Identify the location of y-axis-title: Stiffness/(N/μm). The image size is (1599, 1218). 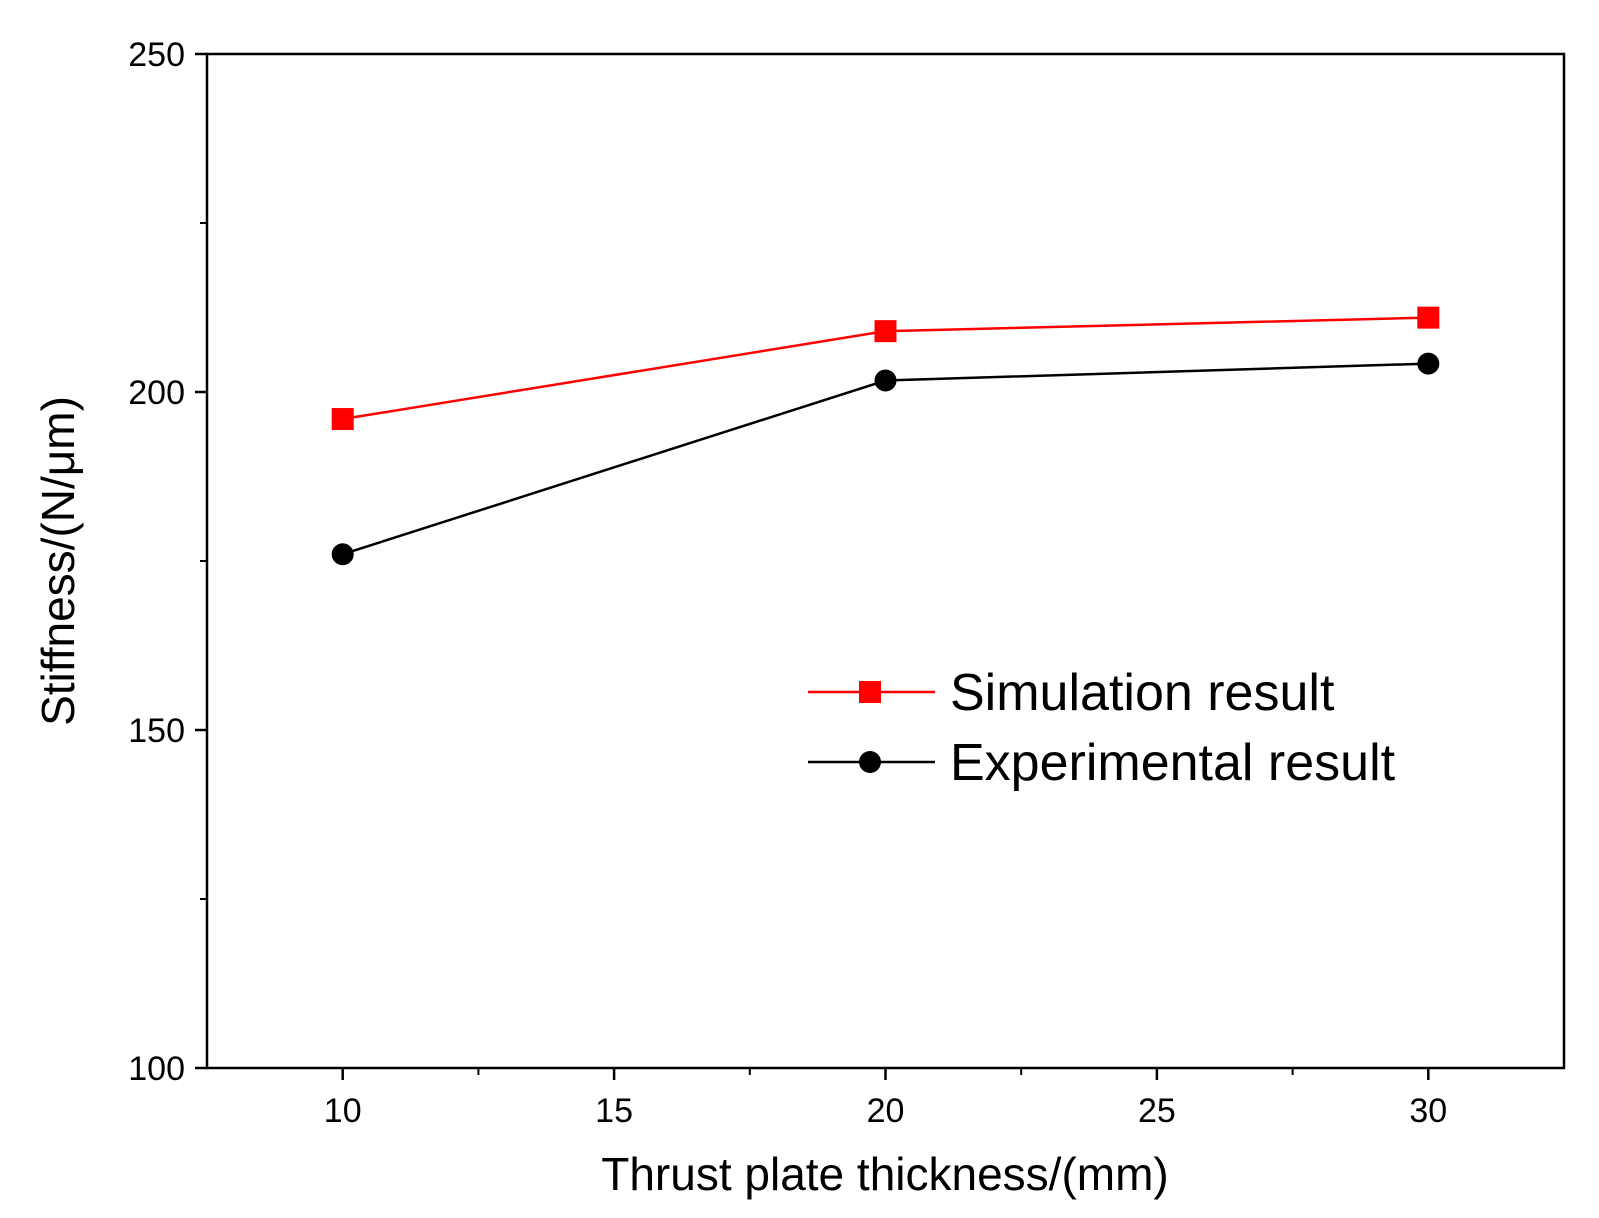
(58, 561).